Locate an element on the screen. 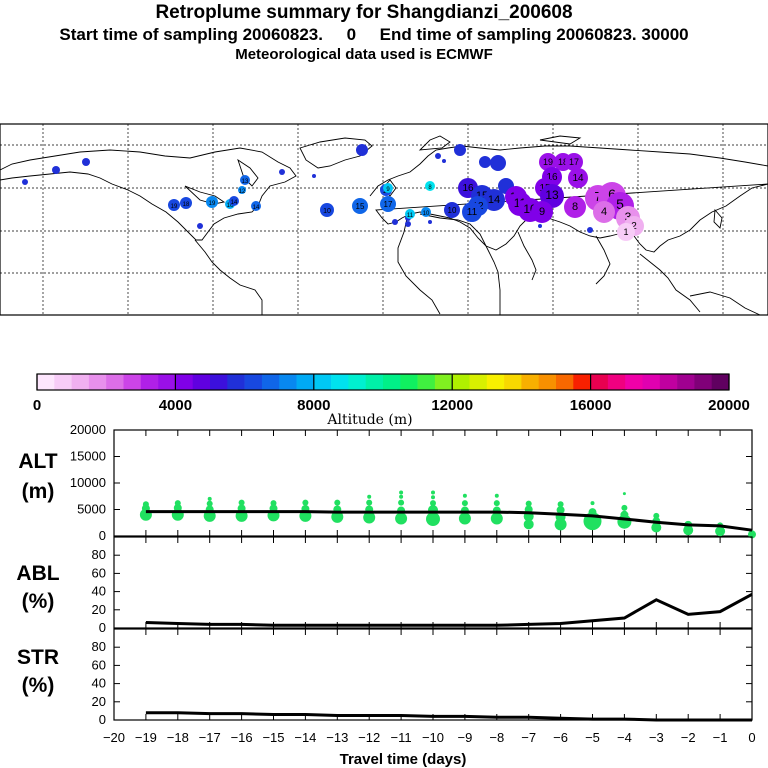 Image resolution: width=768 pixels, height=768 pixels. x-tick-label: −19 is located at coordinates (146, 737).